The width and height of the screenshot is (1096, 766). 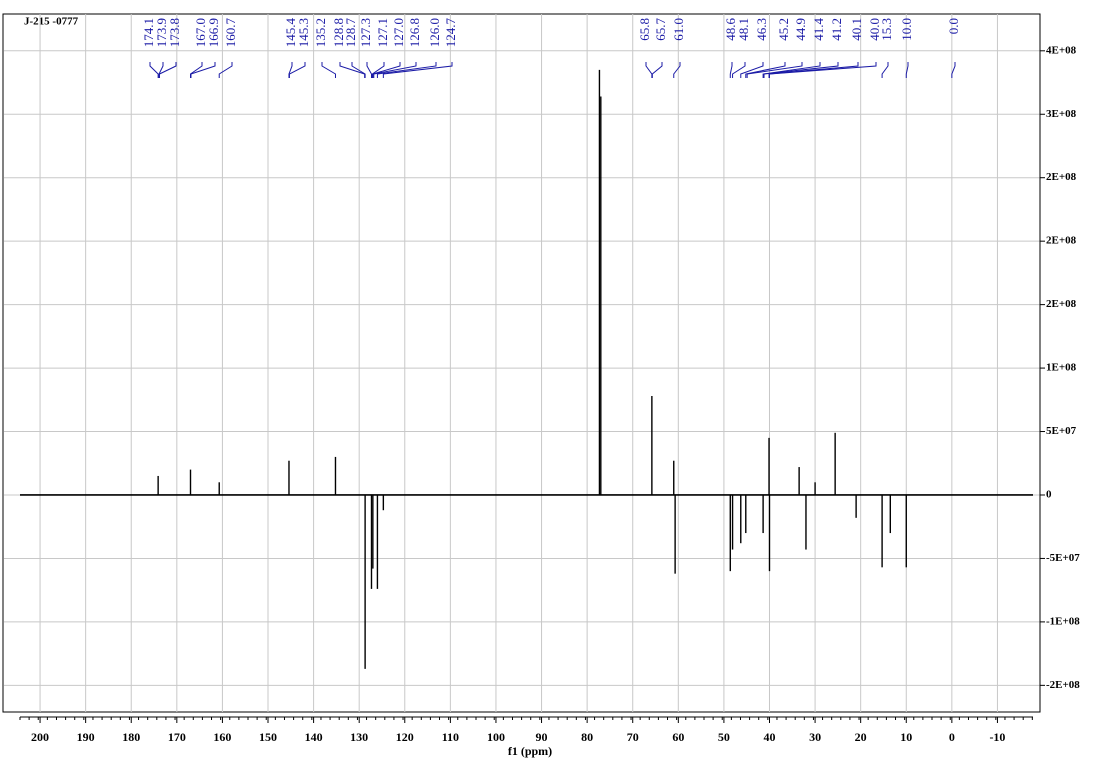 I want to click on peak-label: 124.7, so click(x=450, y=33).